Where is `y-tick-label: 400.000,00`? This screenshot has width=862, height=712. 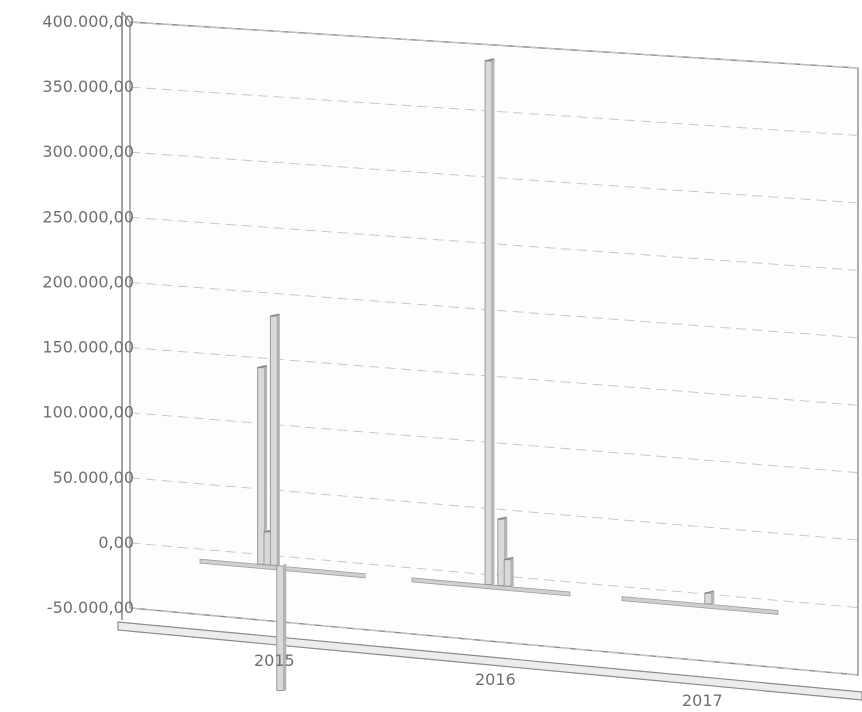 y-tick-label: 400.000,00 is located at coordinates (88, 21).